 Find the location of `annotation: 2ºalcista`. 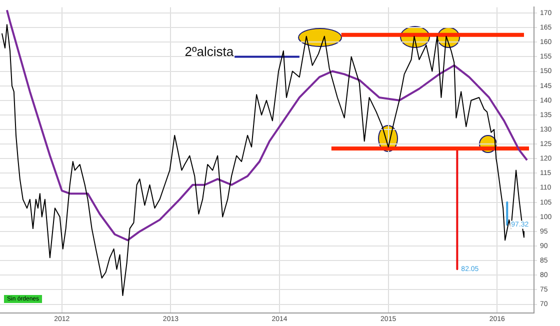

annotation: 2ºalcista is located at coordinates (209, 51).